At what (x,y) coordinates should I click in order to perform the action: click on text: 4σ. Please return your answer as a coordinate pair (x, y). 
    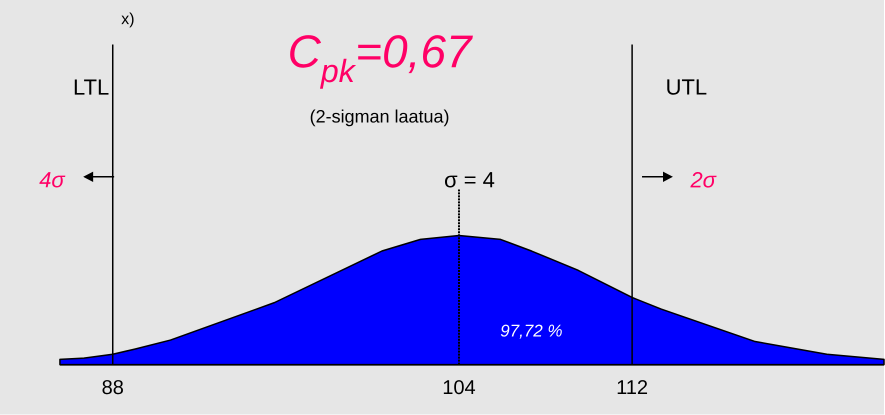
    Looking at the image, I should click on (52, 180).